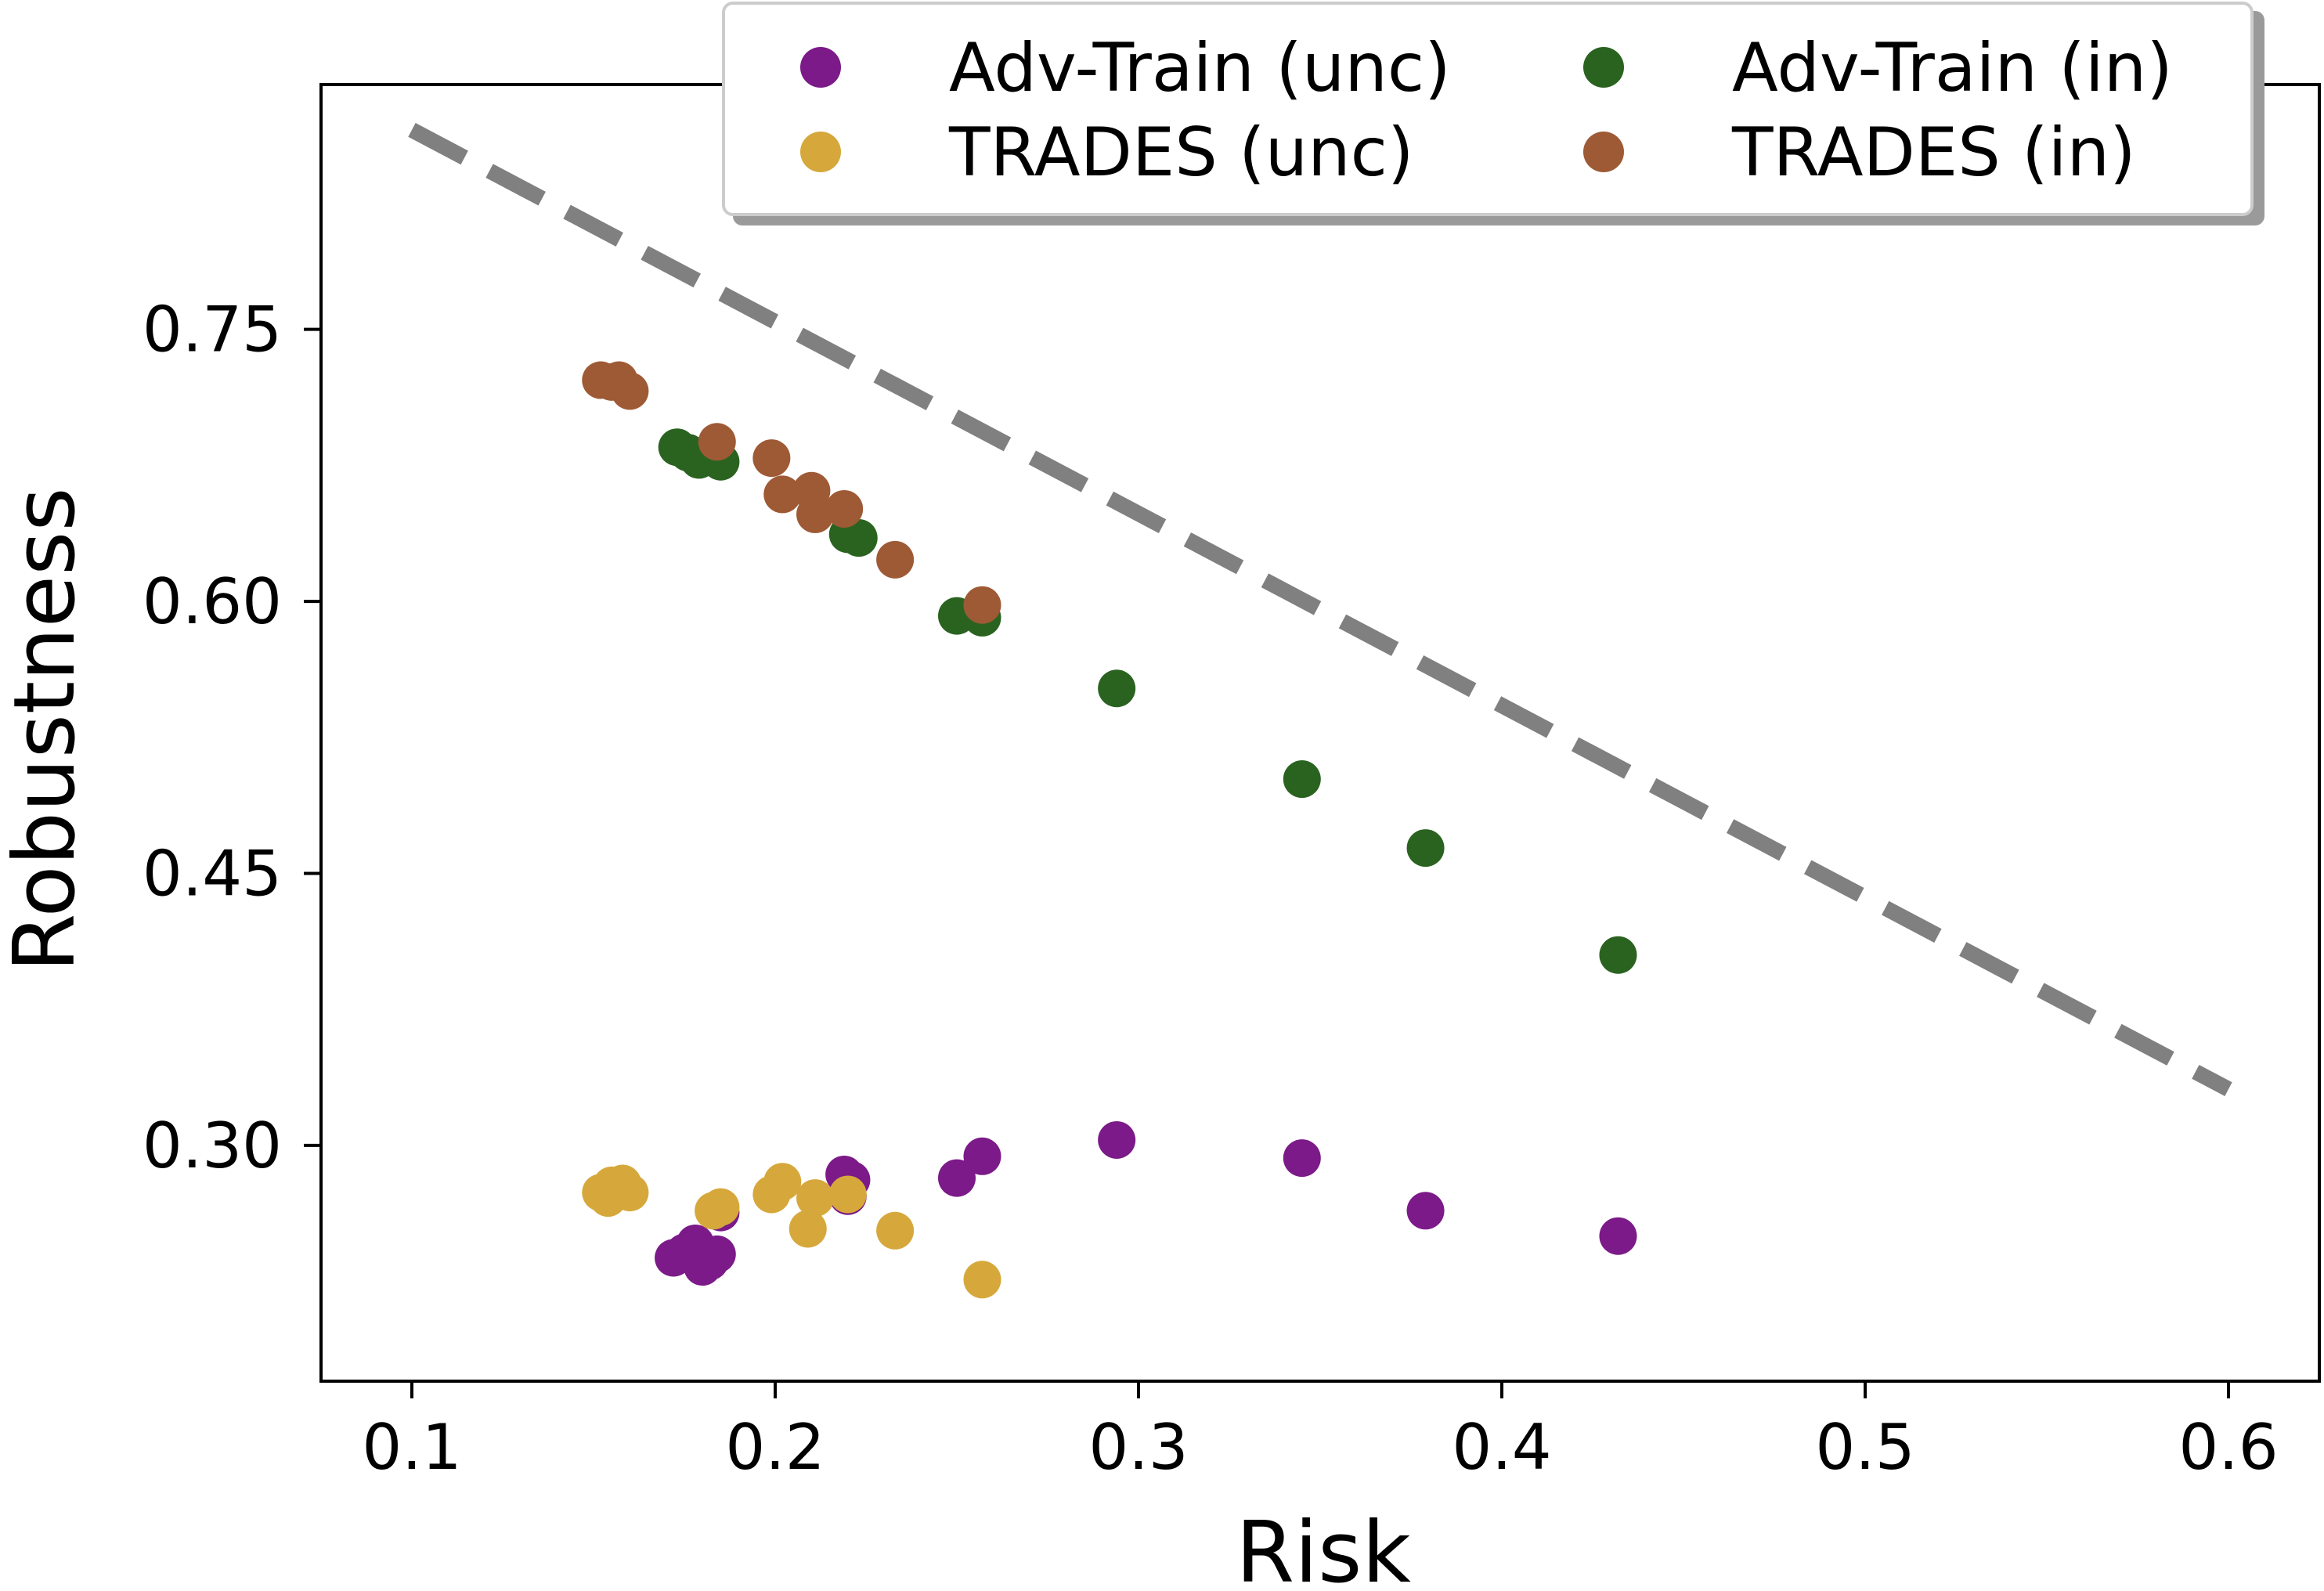 This screenshot has width=2324, height=1591. I want to click on y-tick-label: 0.45, so click(213, 873).